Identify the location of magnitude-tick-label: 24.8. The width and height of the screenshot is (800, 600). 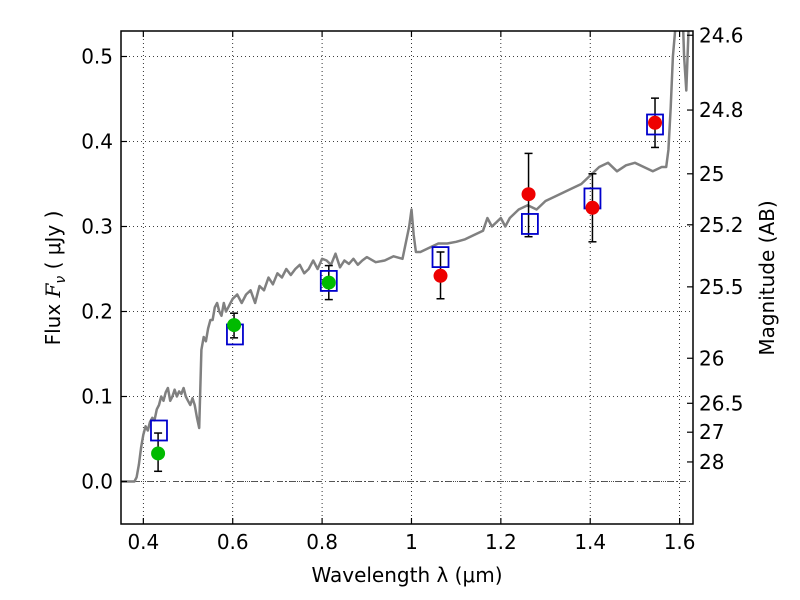
(721, 110).